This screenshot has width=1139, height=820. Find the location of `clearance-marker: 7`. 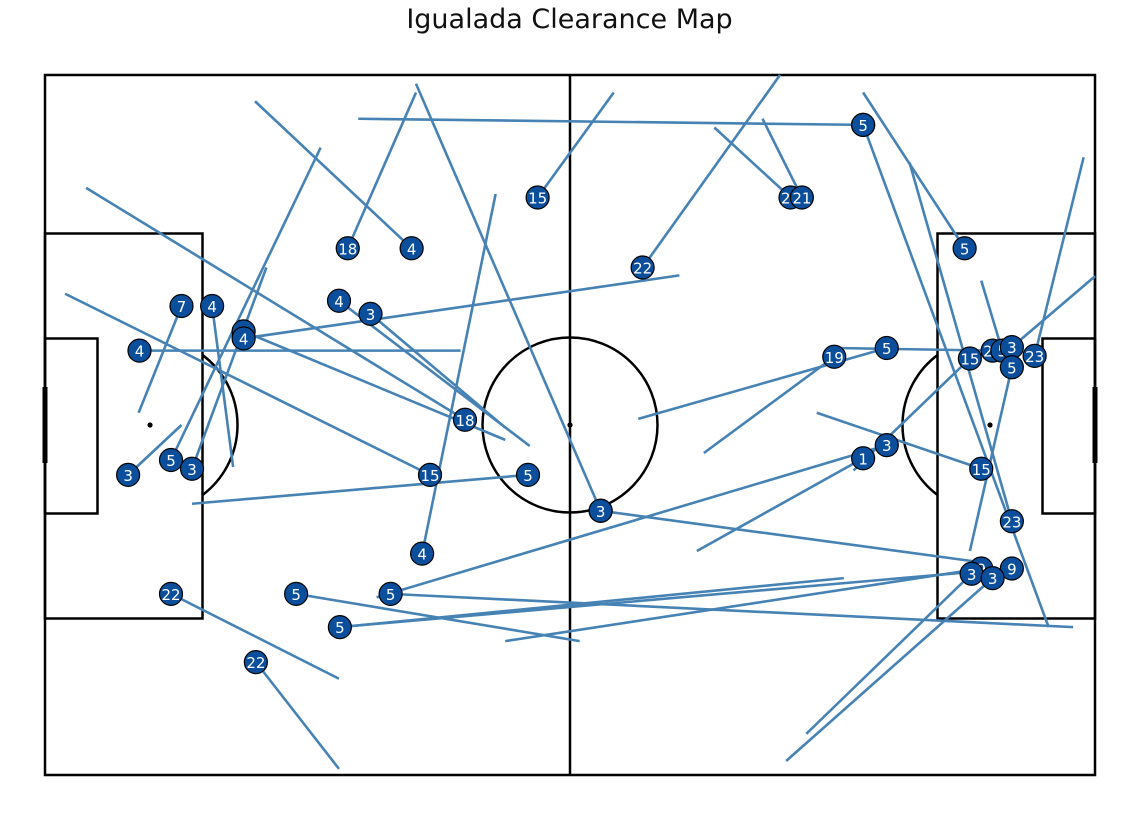

clearance-marker: 7 is located at coordinates (181, 306).